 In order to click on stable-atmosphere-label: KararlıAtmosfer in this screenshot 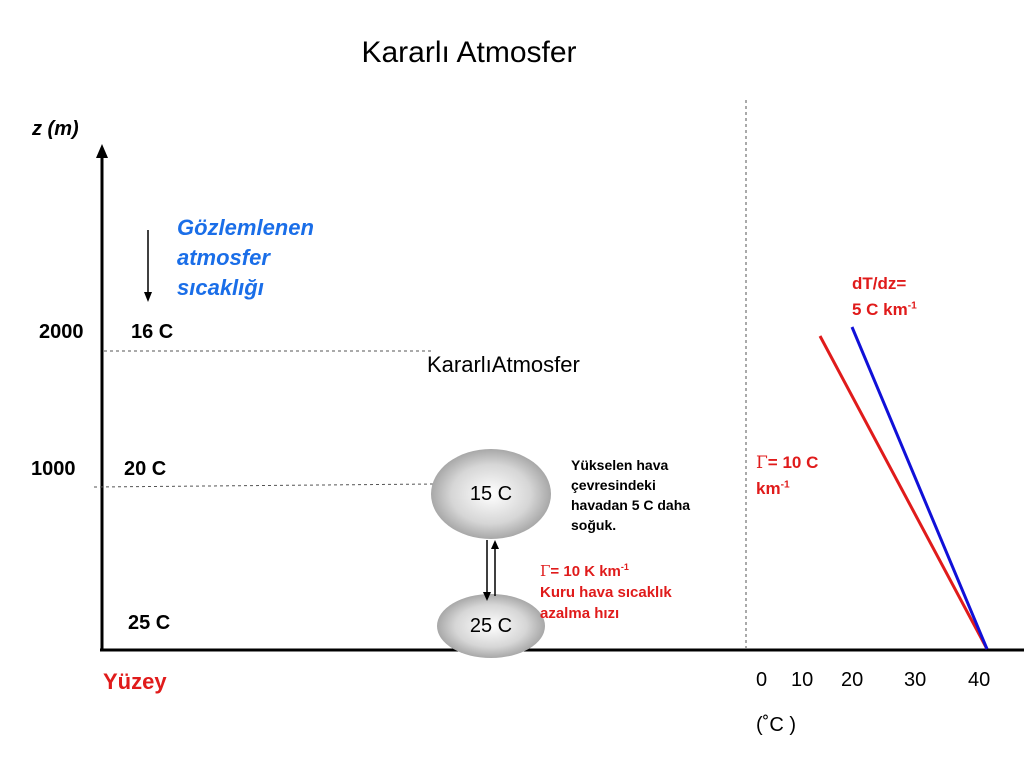, I will do `click(503, 364)`.